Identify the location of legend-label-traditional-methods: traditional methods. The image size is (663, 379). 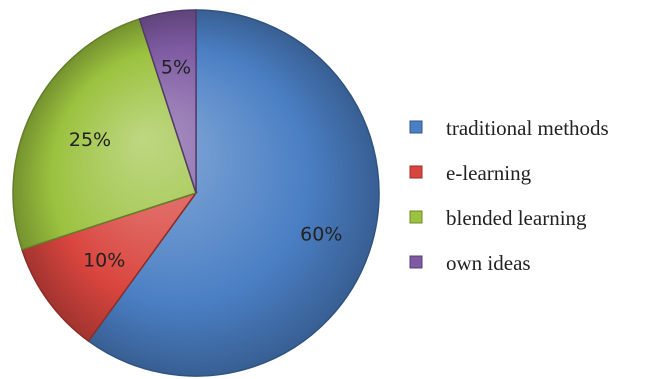
(527, 128).